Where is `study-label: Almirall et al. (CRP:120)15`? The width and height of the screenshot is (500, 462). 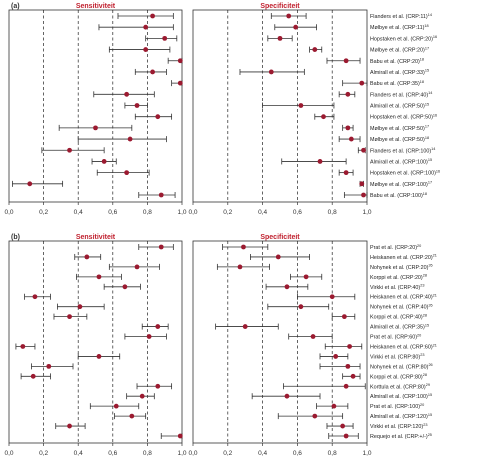
study-label: Almirall et al. (CRP:120)15 is located at coordinates (401, 416).